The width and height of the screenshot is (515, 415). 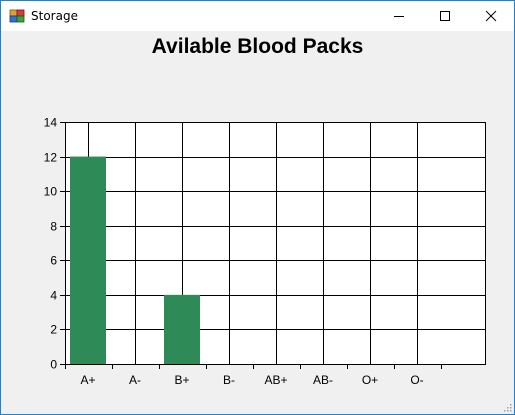 I want to click on x-tick-label: O+, so click(x=370, y=380).